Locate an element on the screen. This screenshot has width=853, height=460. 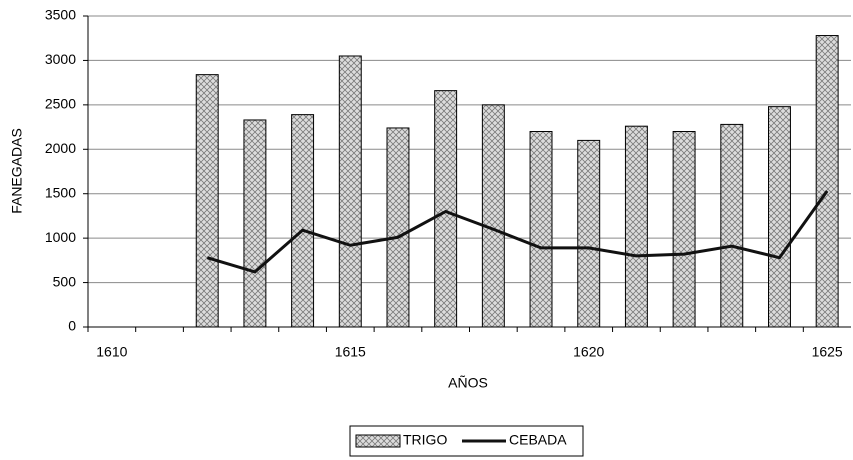
y-tick-label: 3500 is located at coordinates (60, 15).